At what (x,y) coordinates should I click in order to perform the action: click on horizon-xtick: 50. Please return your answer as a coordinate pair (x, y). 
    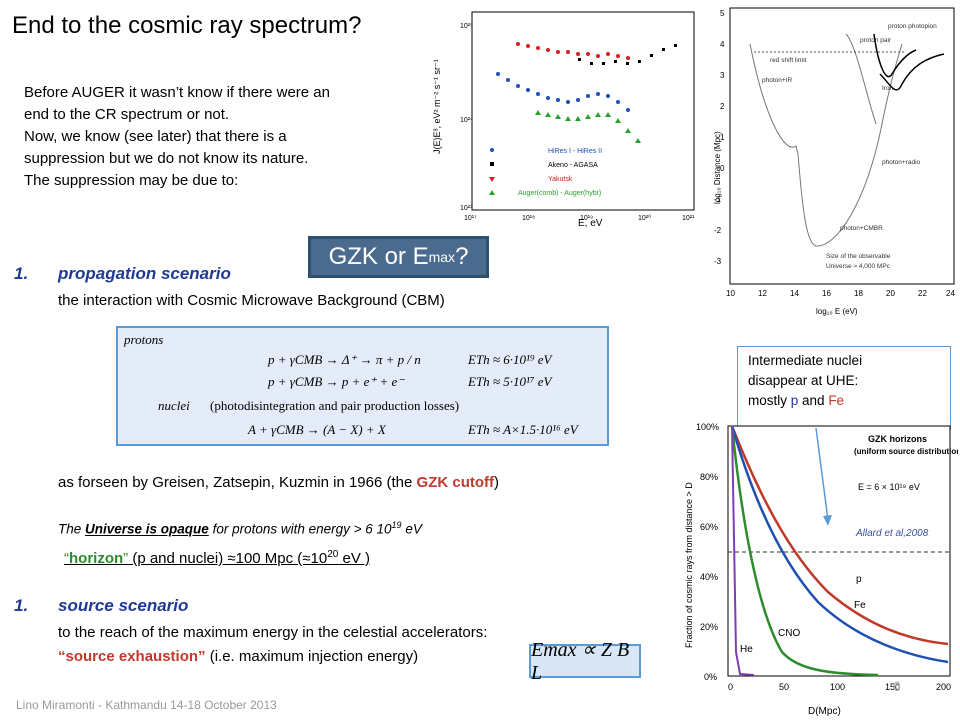
    Looking at the image, I should click on (784, 687).